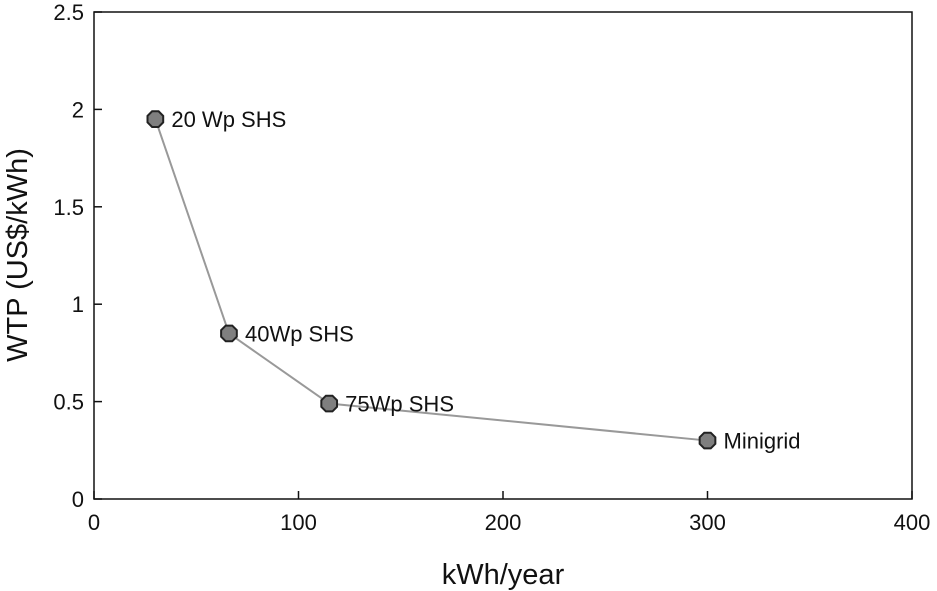 The image size is (937, 591). I want to click on data-point-label: 20 Wp SHS, so click(228, 119).